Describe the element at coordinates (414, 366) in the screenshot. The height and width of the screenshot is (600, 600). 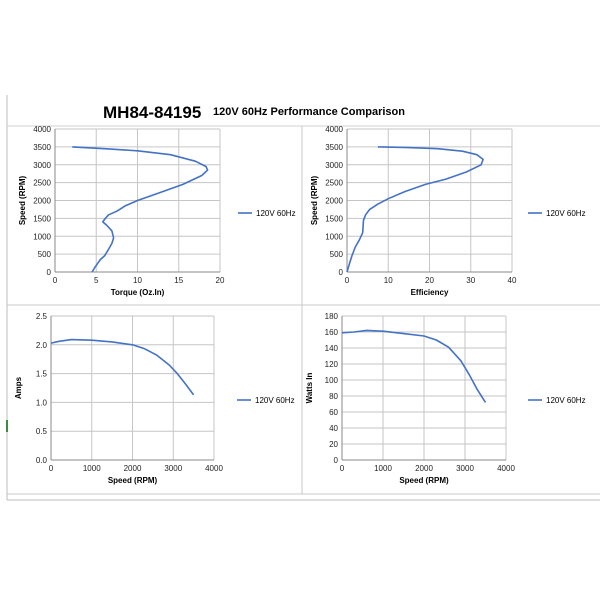
I see `chart4-series-line` at that location.